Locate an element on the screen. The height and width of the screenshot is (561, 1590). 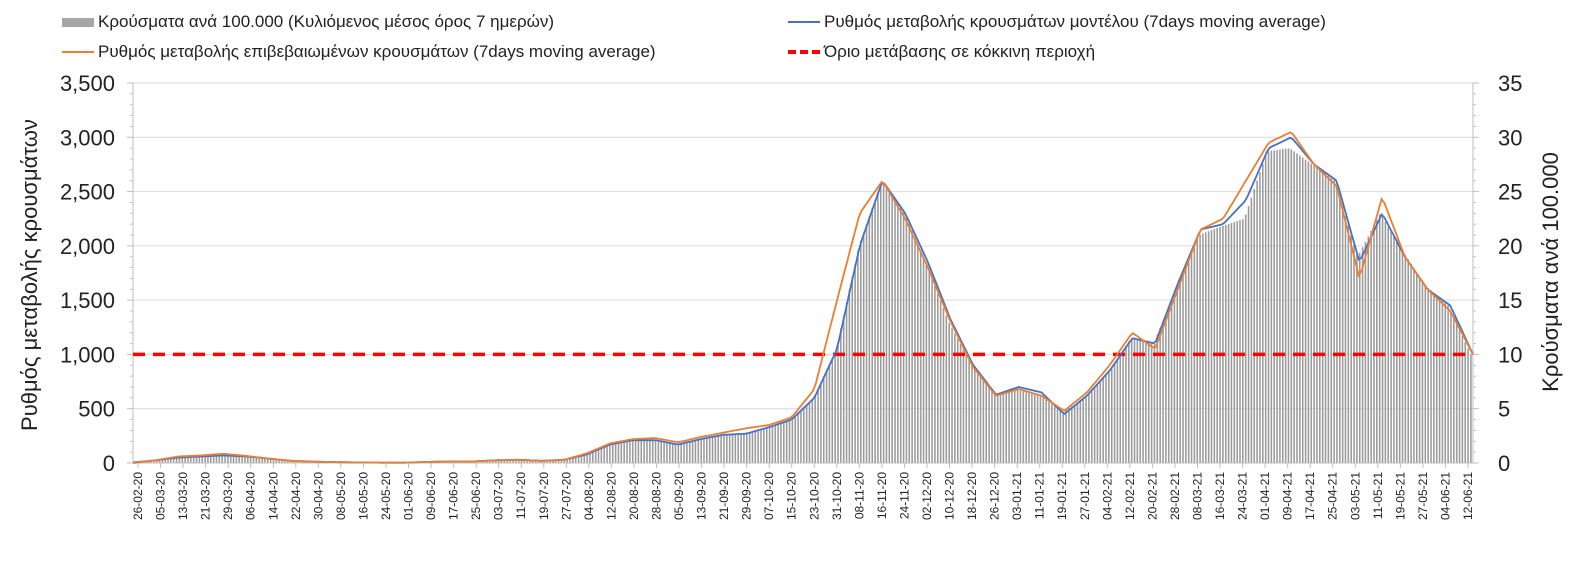
right-y-tick-label: 5 is located at coordinates (1504, 409).